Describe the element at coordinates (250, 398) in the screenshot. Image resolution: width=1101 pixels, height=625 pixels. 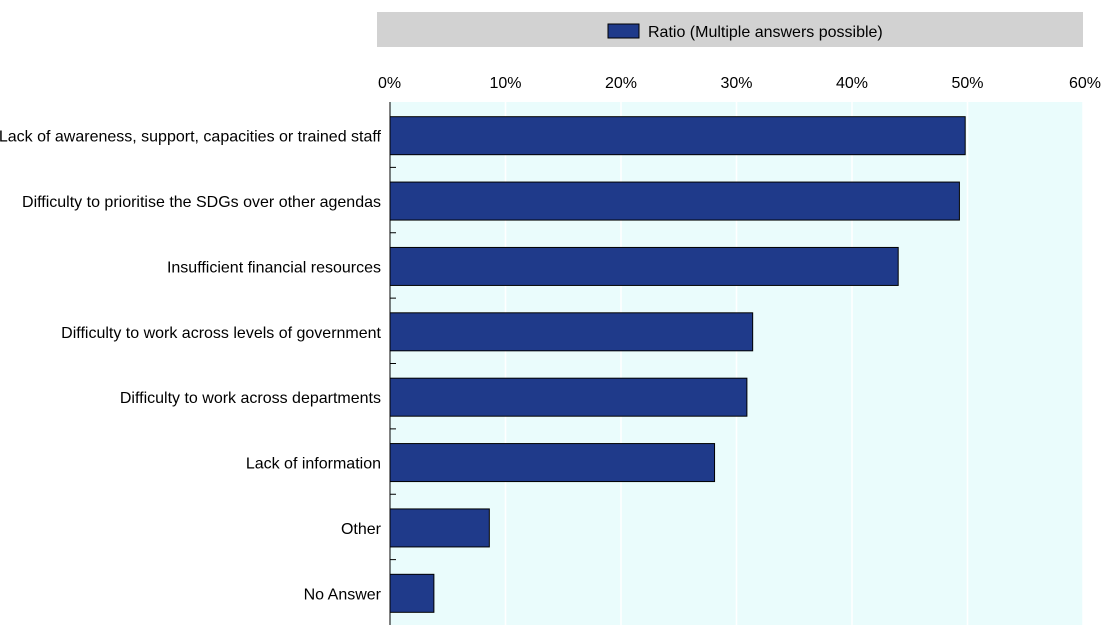
I see `category-label: Difficulty to work across departments` at that location.